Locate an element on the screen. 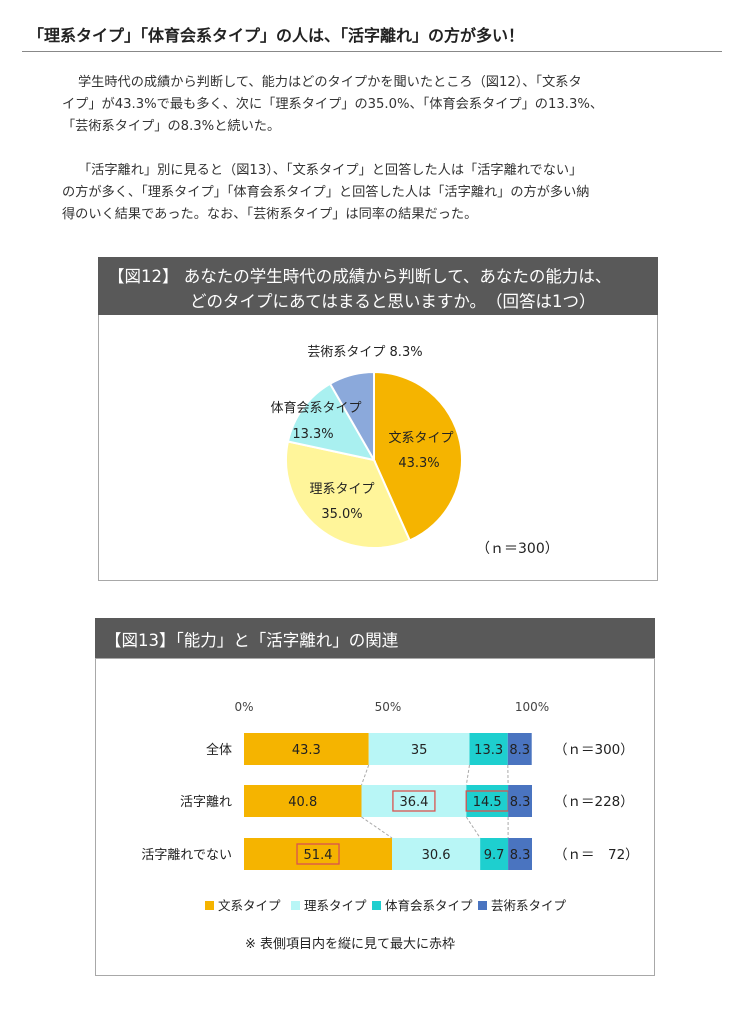 This screenshot has width=737, height=1024. bar-value-3-2: 30.6 is located at coordinates (436, 855).